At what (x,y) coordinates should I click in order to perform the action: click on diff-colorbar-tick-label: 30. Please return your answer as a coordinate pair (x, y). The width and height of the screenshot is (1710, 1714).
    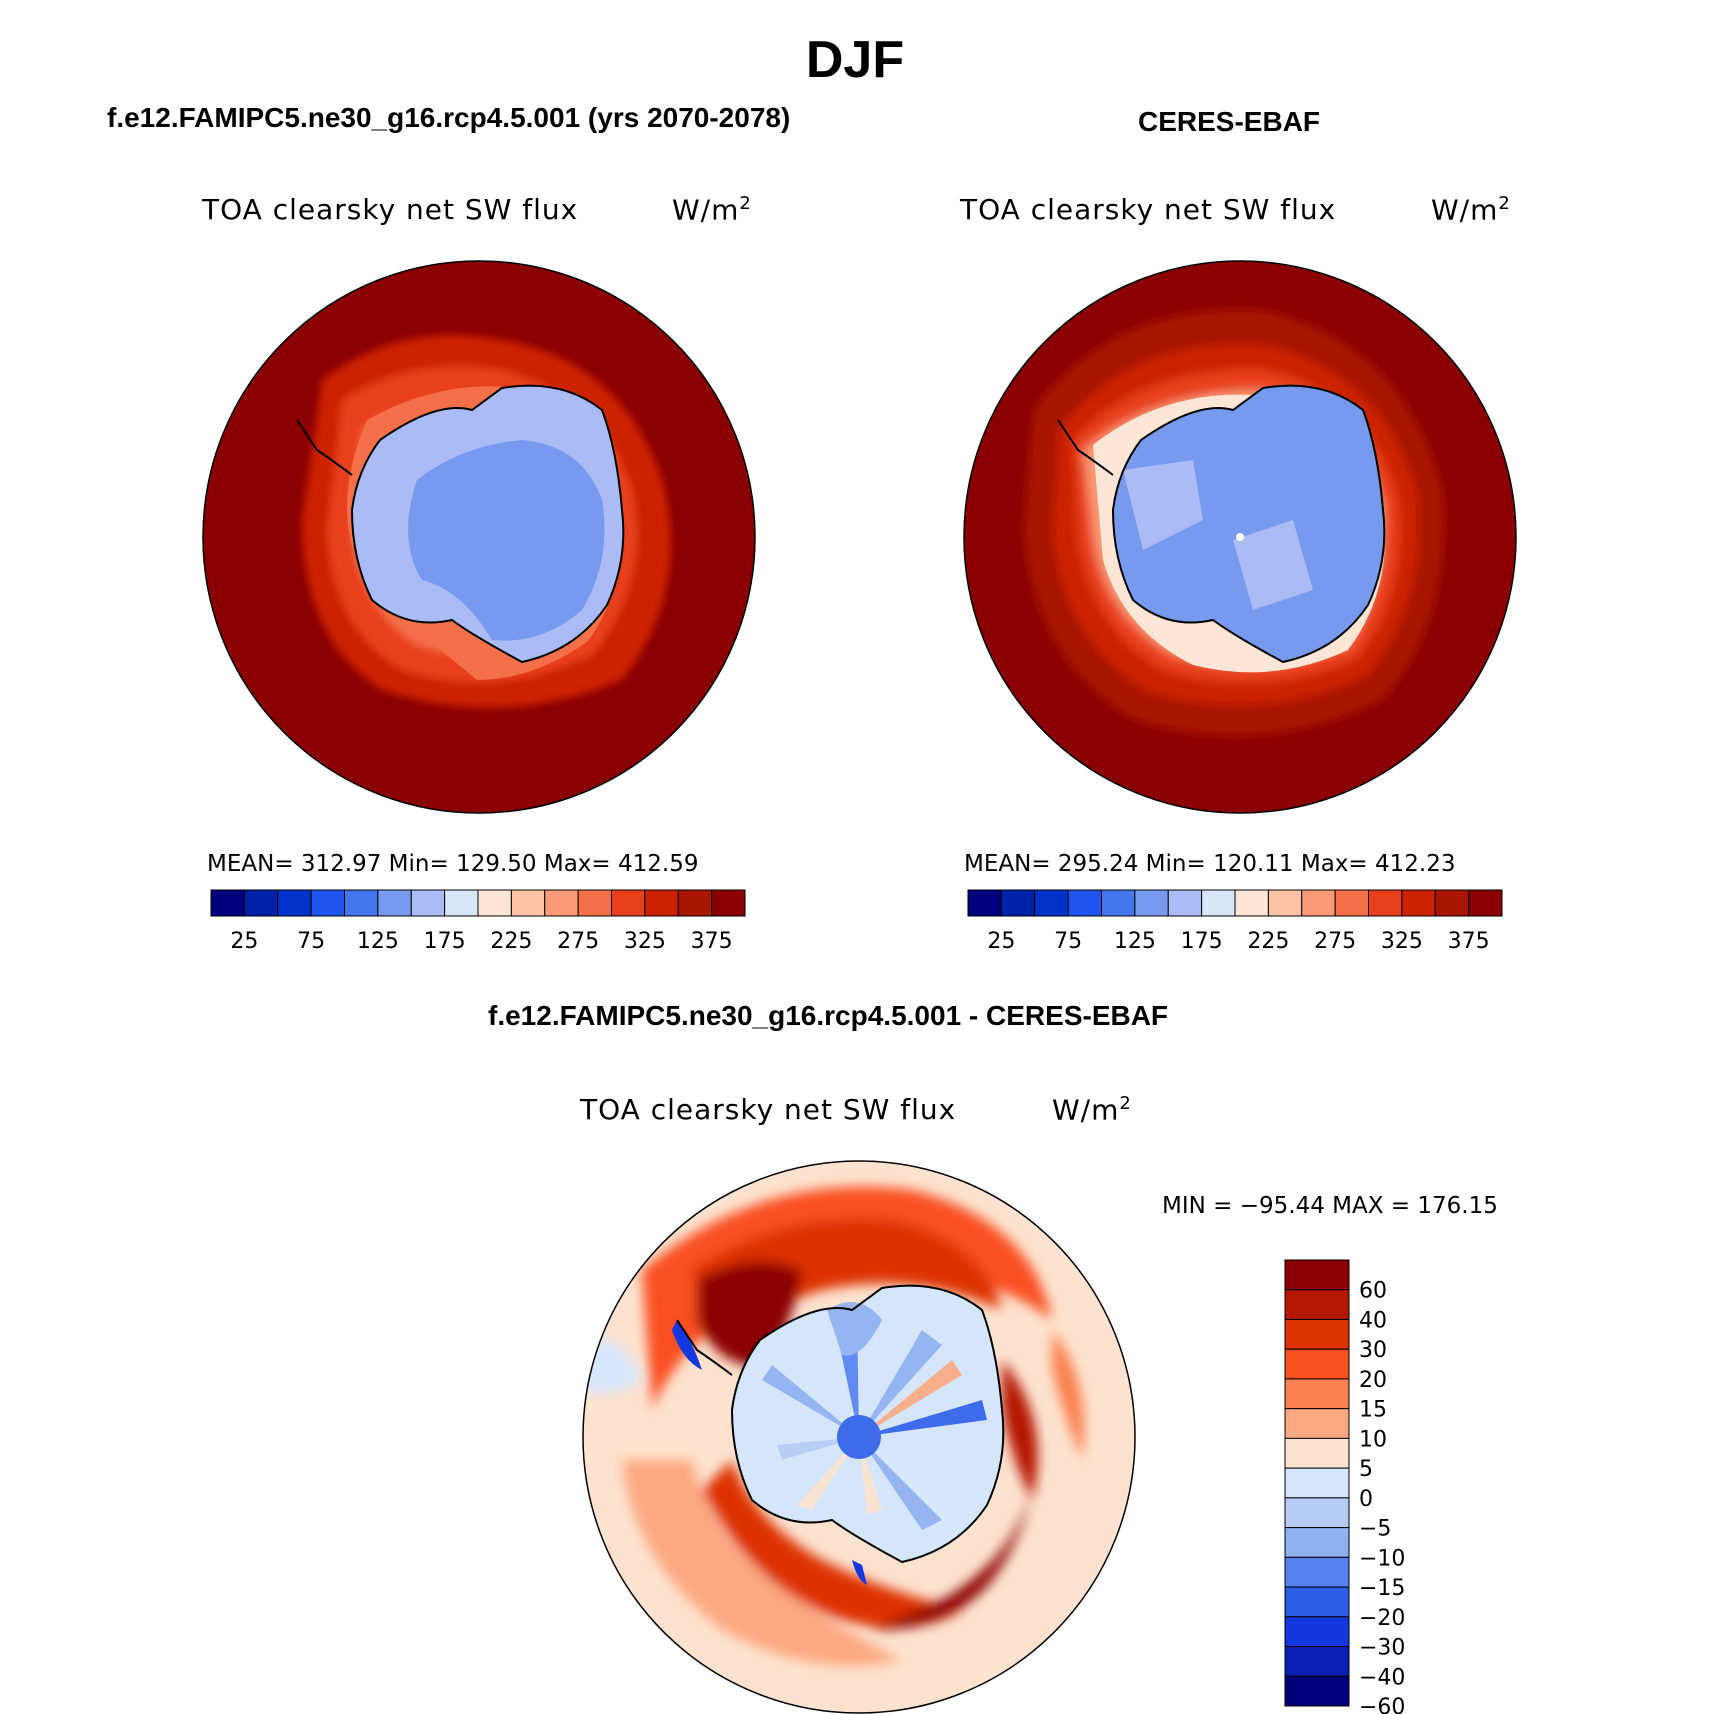
    Looking at the image, I should click on (1373, 1350).